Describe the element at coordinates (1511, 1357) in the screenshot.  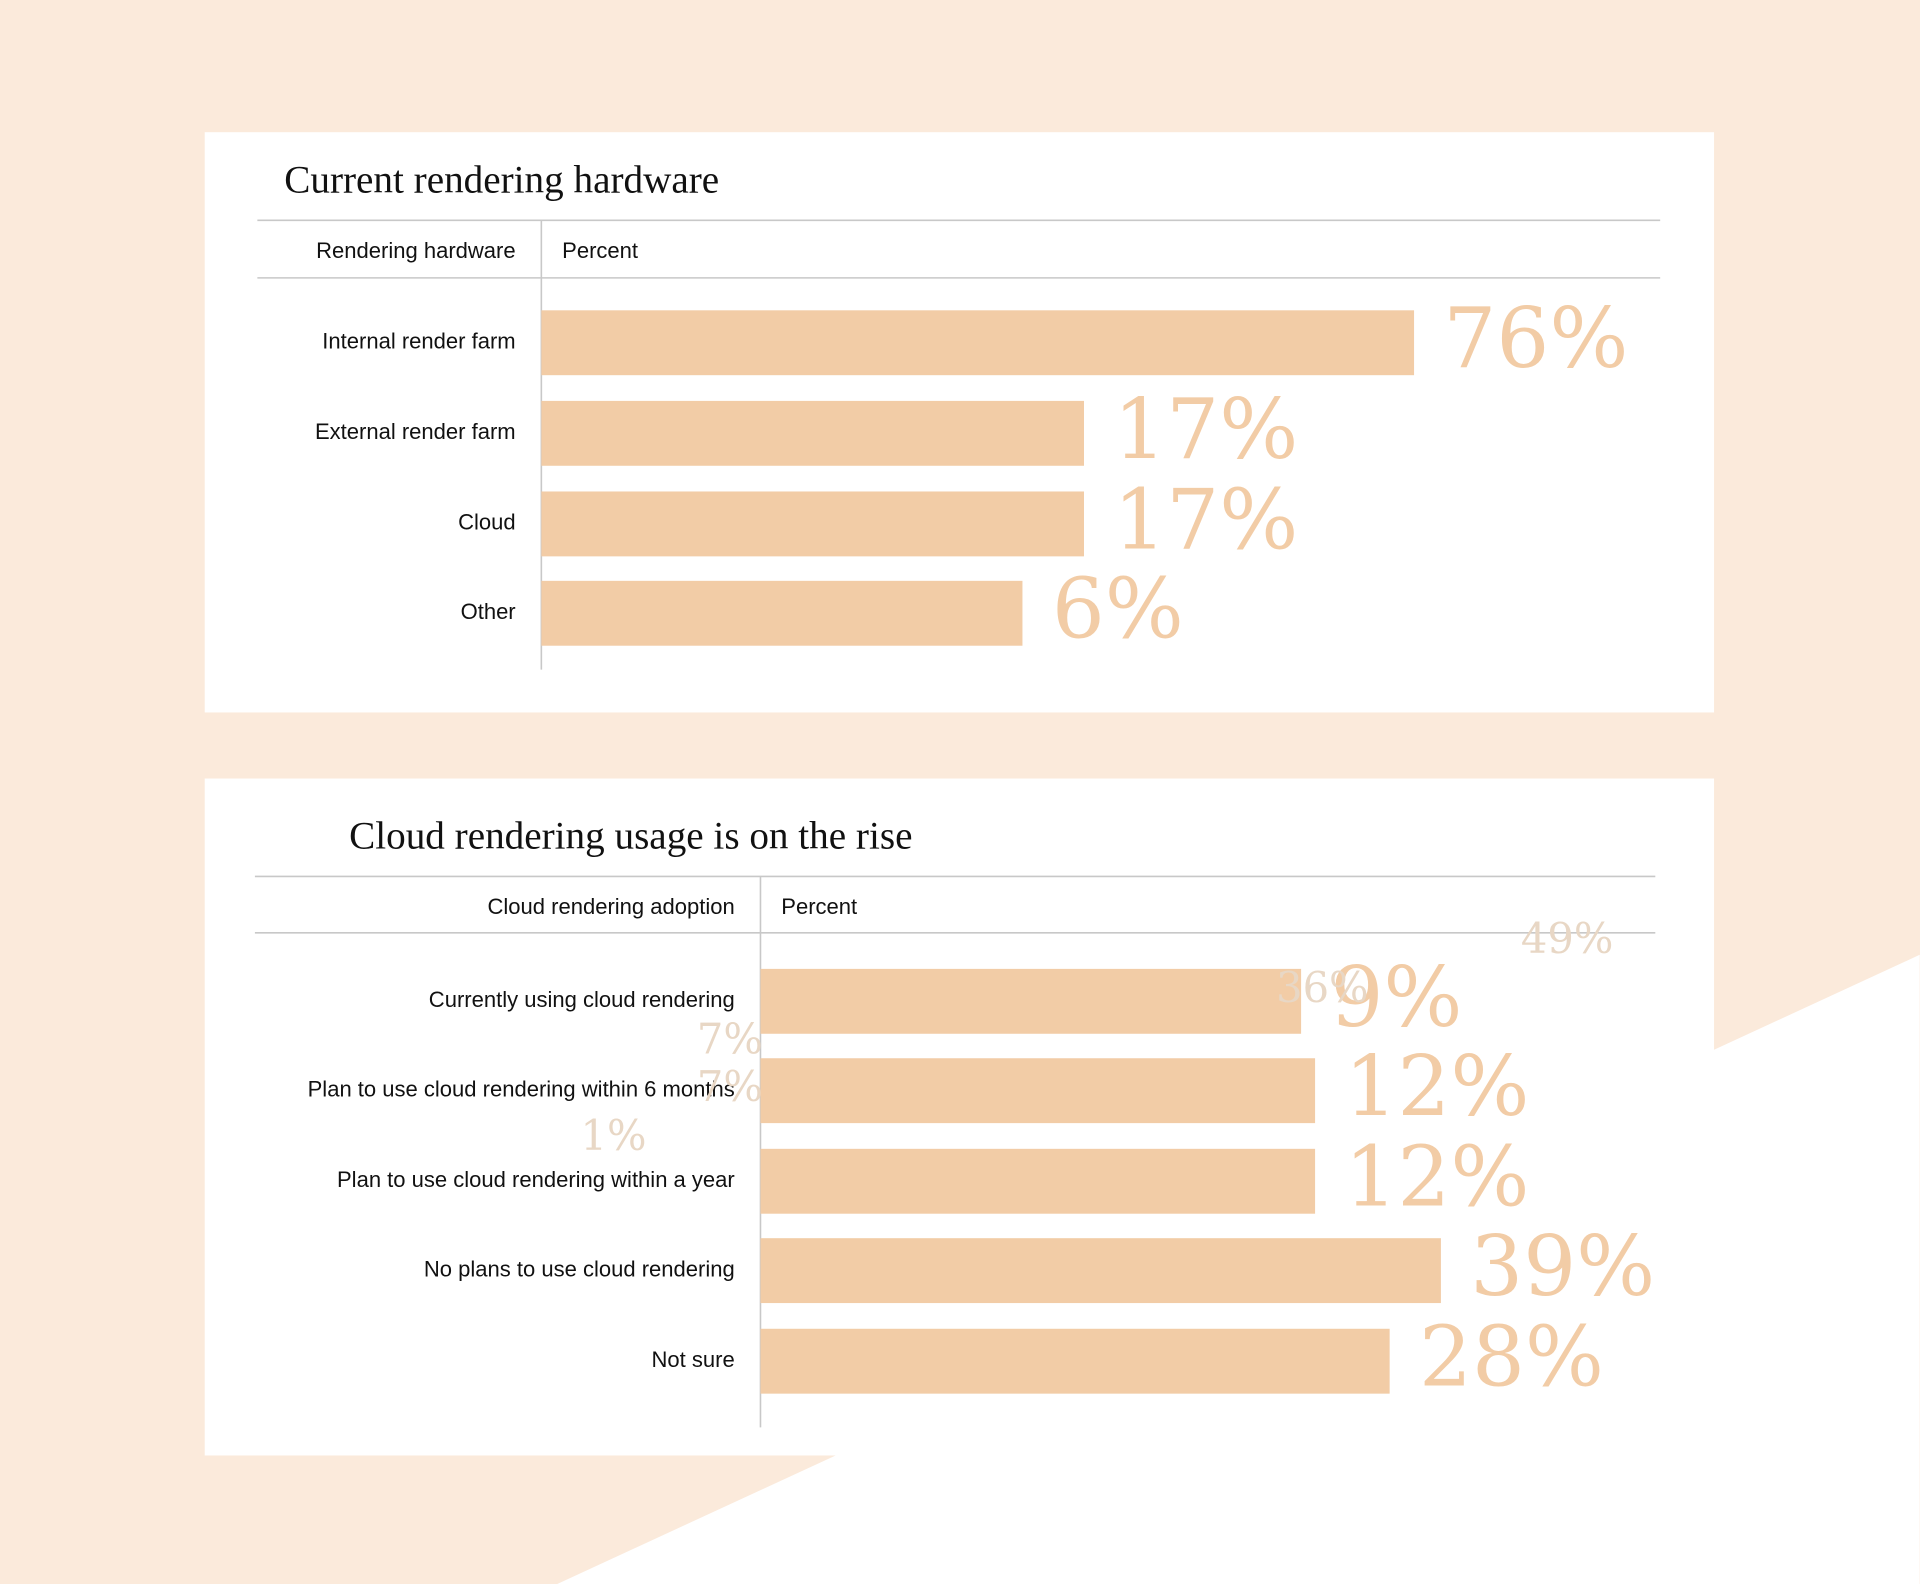
I see `value-label: 28%` at that location.